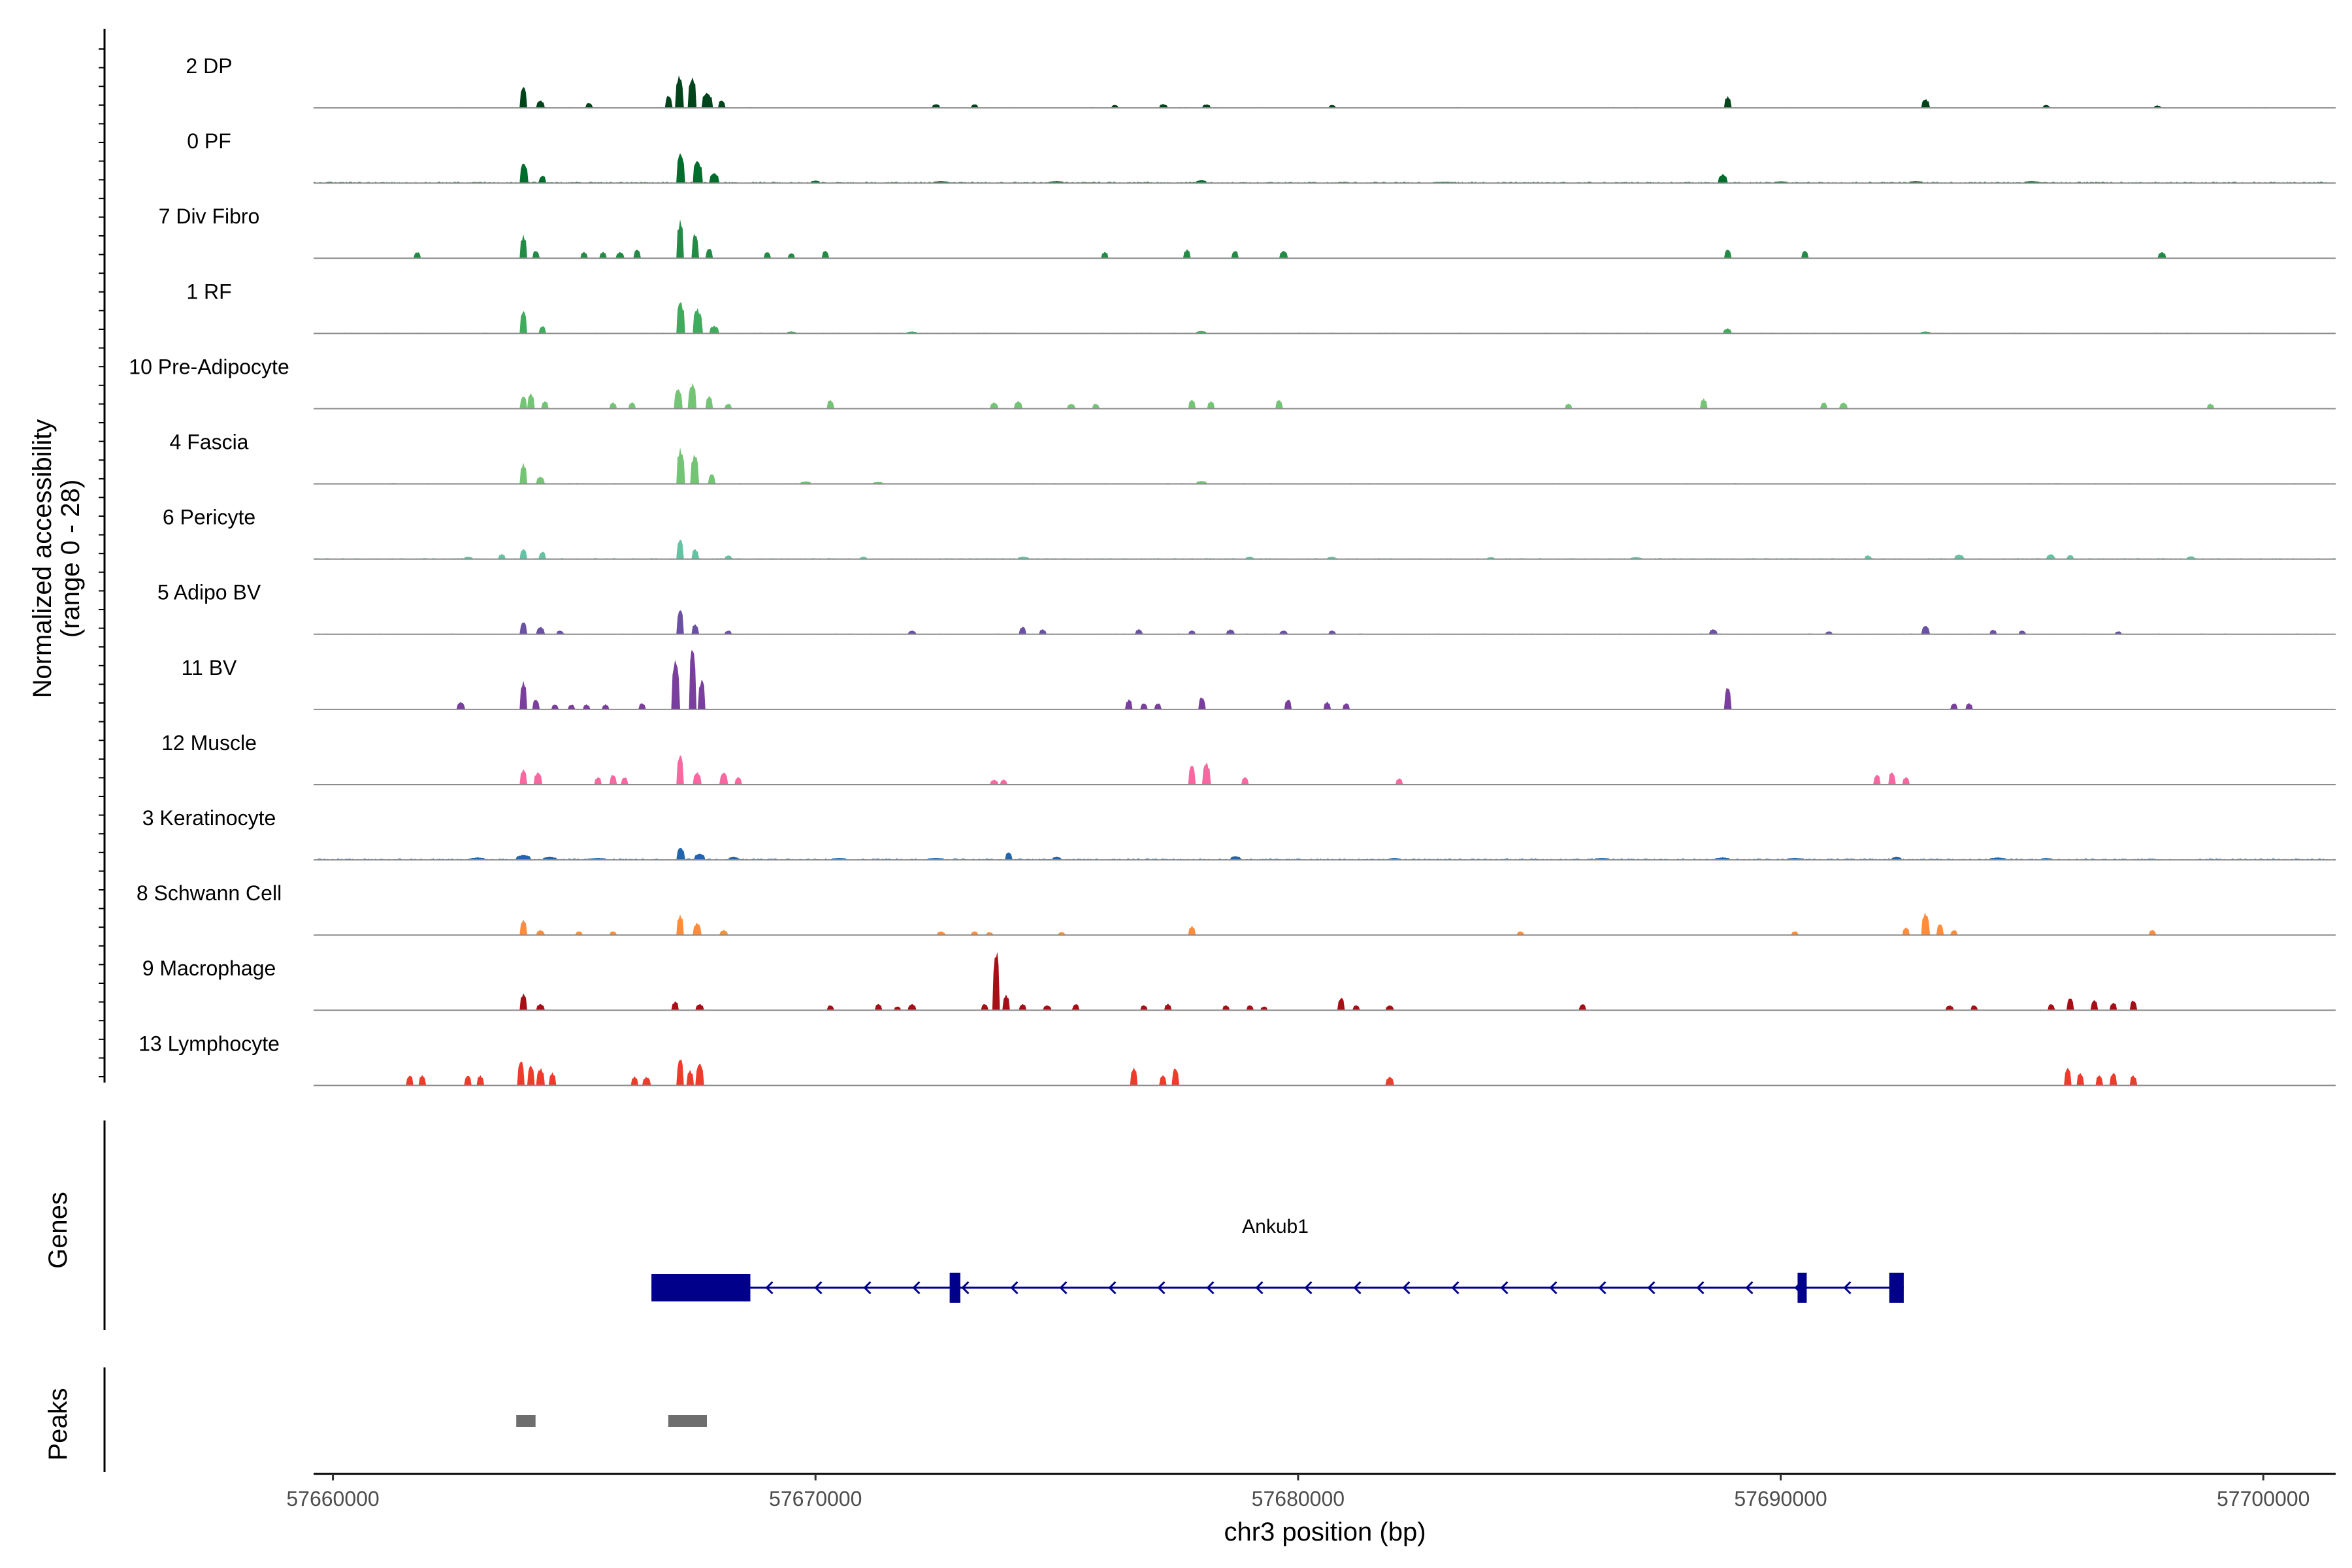 Image resolution: width=2352 pixels, height=1568 pixels. Describe the element at coordinates (1232, 382) in the screenshot. I see `track-10-pre-adipocyte: 10 Pre-Adipocyte` at that location.